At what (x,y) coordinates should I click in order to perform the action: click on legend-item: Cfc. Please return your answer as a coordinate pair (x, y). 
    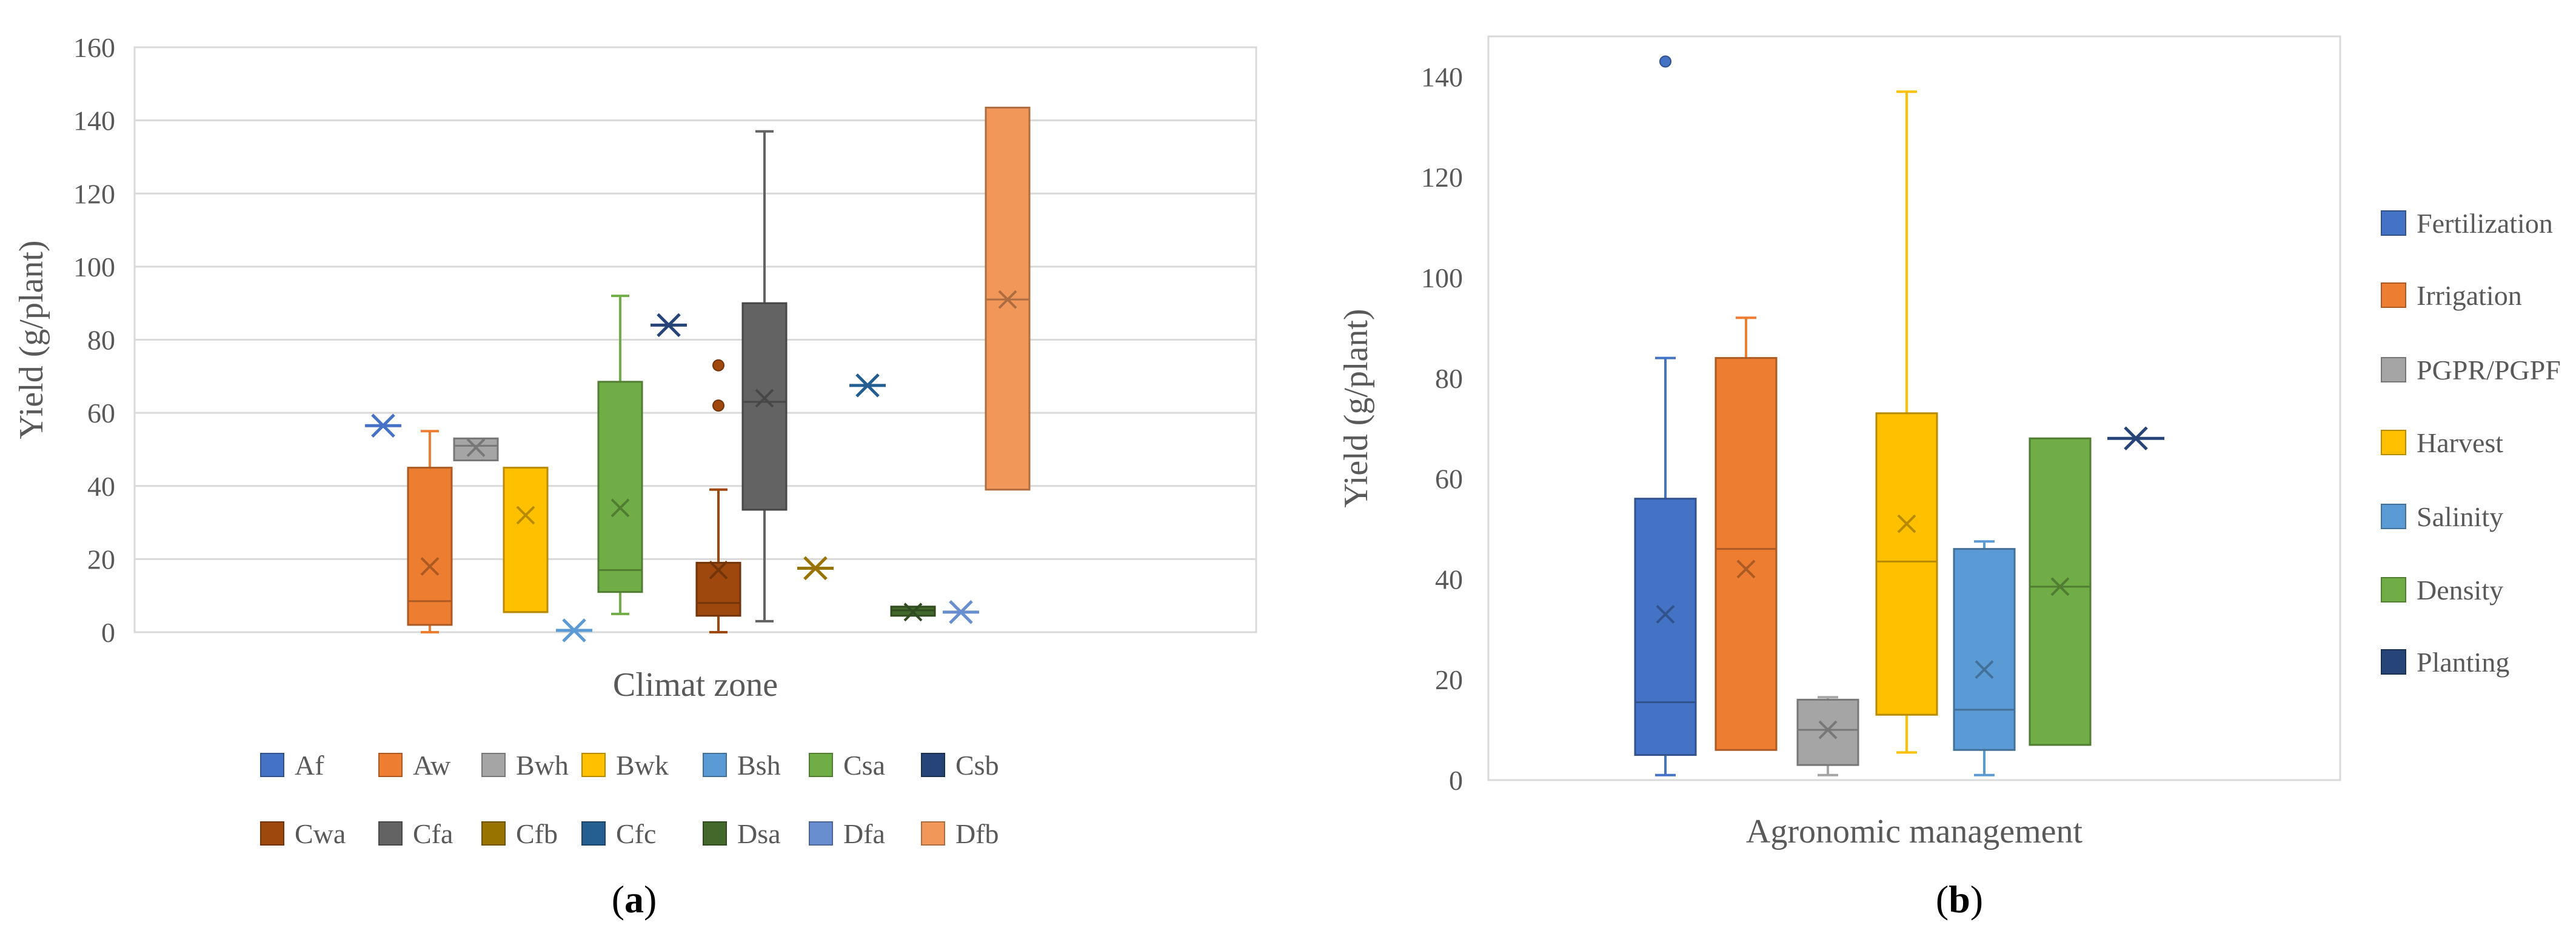
    Looking at the image, I should click on (618, 834).